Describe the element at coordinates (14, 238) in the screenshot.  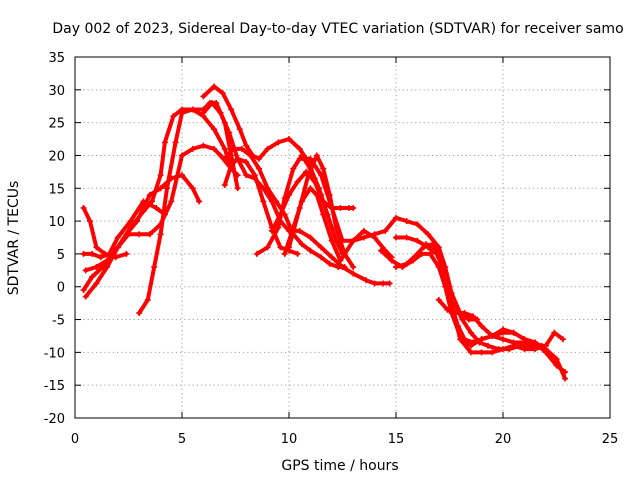
I see `y-axis-label: SDTVAR / TECUs` at that location.